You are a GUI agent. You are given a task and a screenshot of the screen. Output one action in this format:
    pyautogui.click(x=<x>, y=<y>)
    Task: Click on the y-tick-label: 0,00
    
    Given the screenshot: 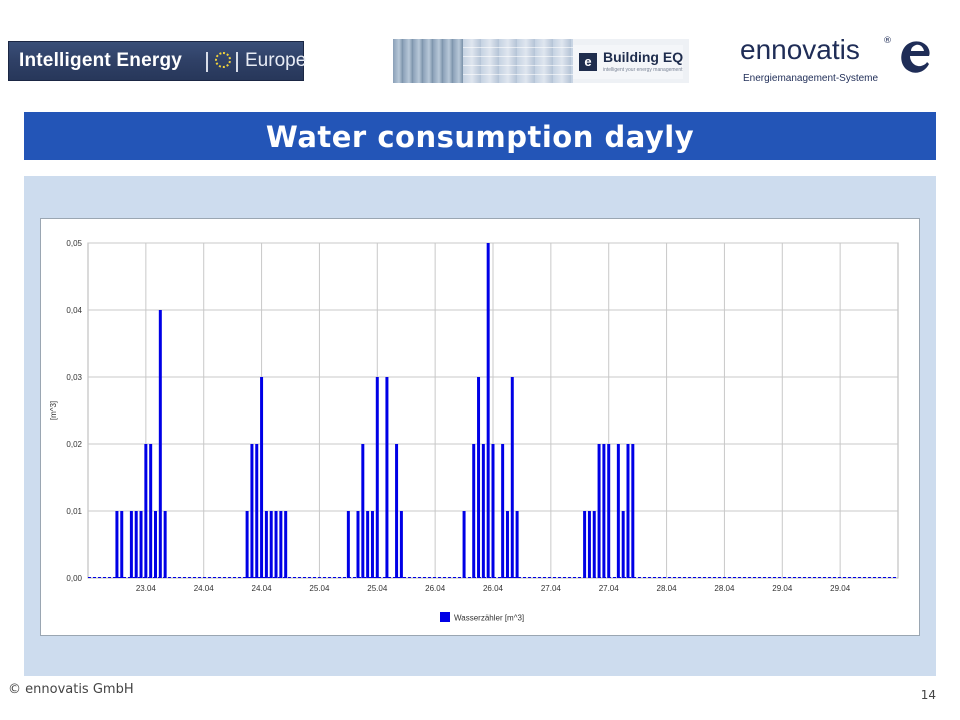 What is the action you would take?
    pyautogui.click(x=74, y=578)
    